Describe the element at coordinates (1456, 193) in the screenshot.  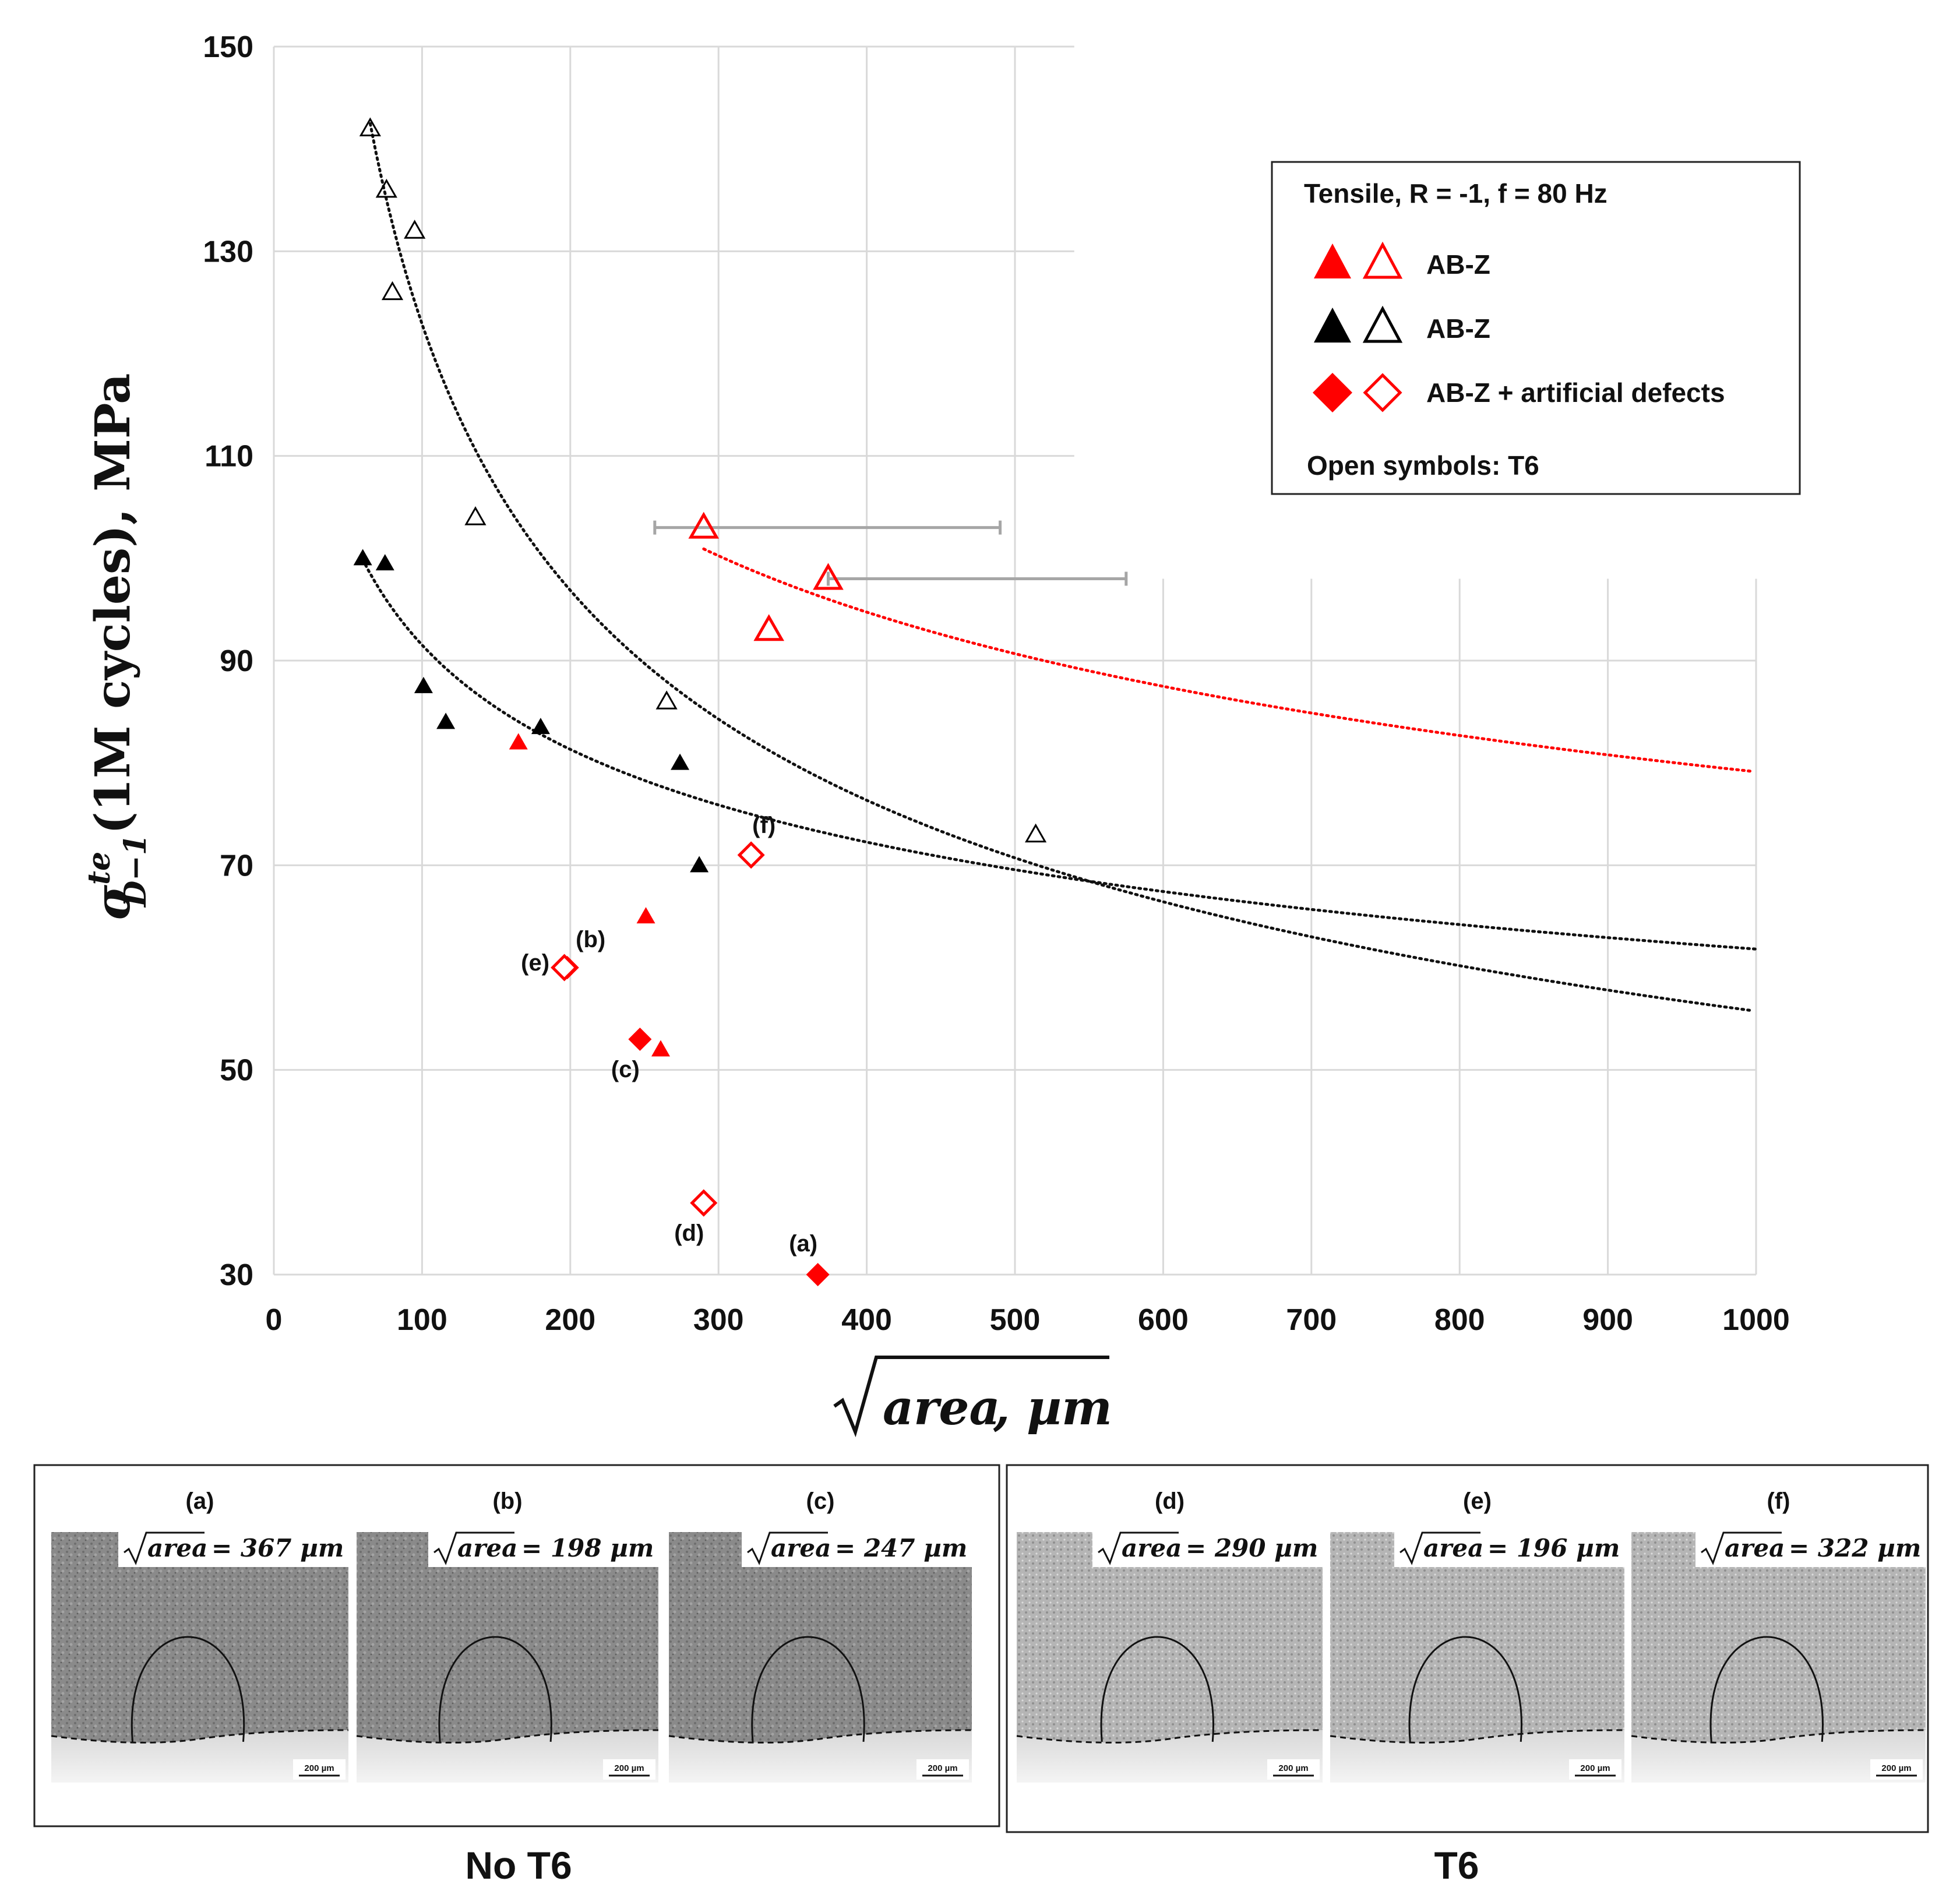
I see `legend-title: Tensile, R = -1, f = 80 Hz` at that location.